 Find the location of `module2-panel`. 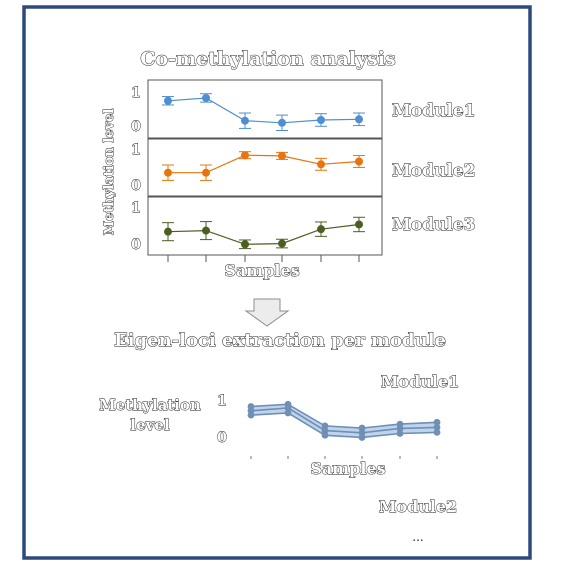

module2-panel is located at coordinates (265, 167).